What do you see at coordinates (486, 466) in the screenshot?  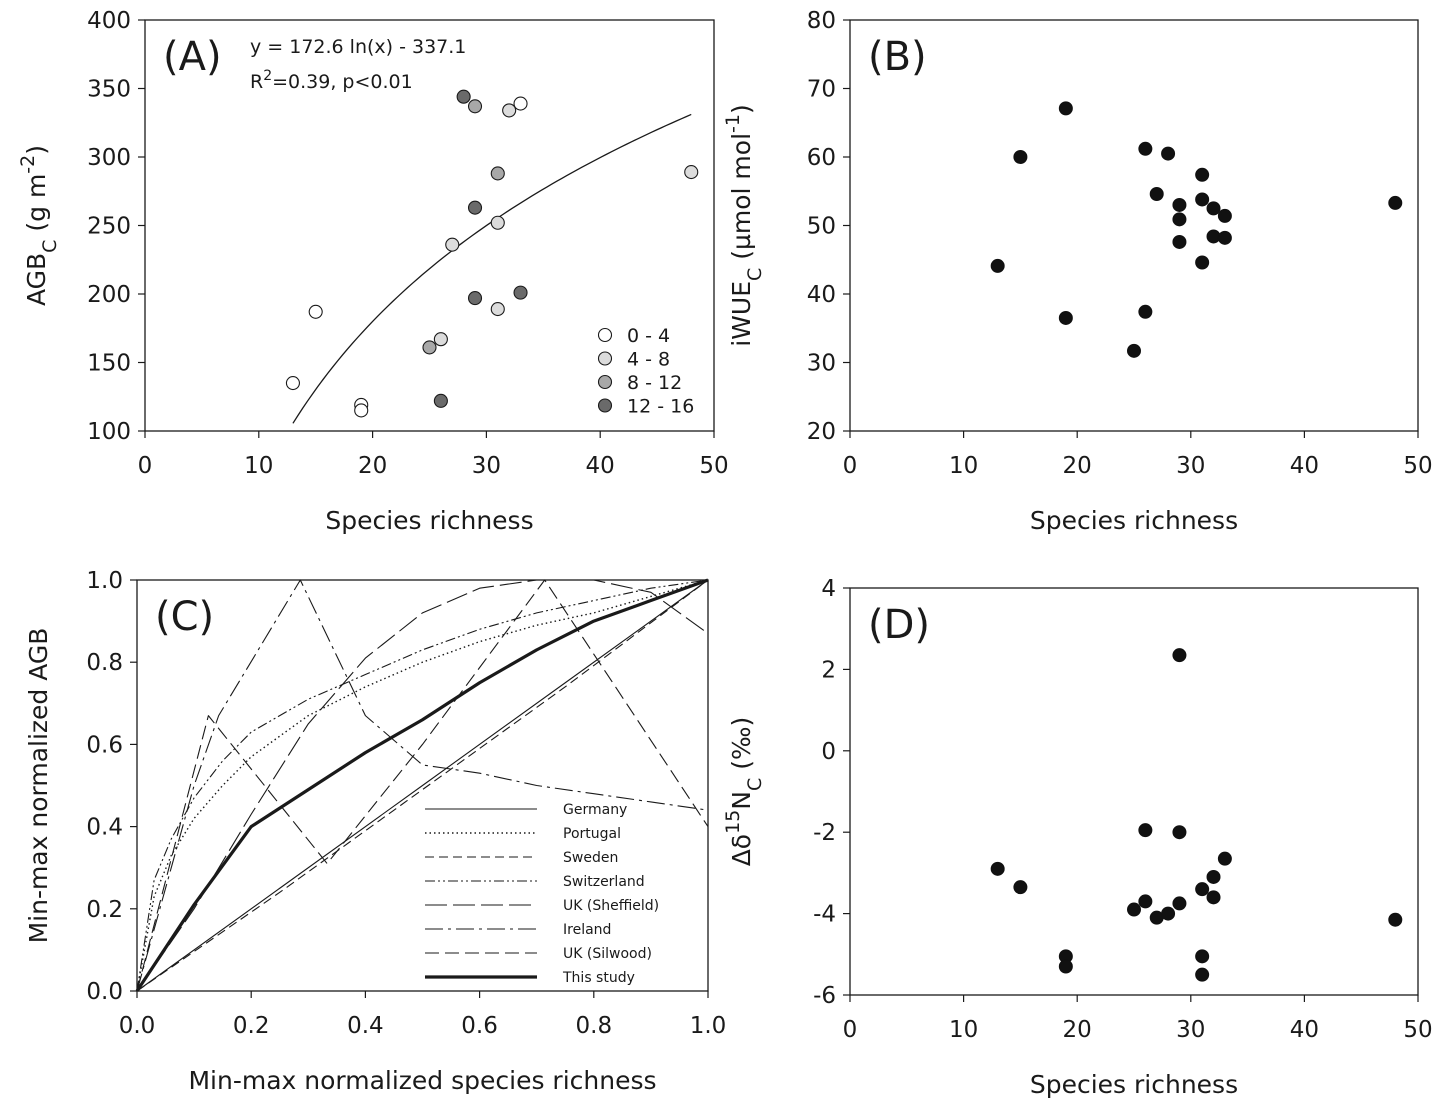 I see `a-x-tick-label: 30` at bounding box center [486, 466].